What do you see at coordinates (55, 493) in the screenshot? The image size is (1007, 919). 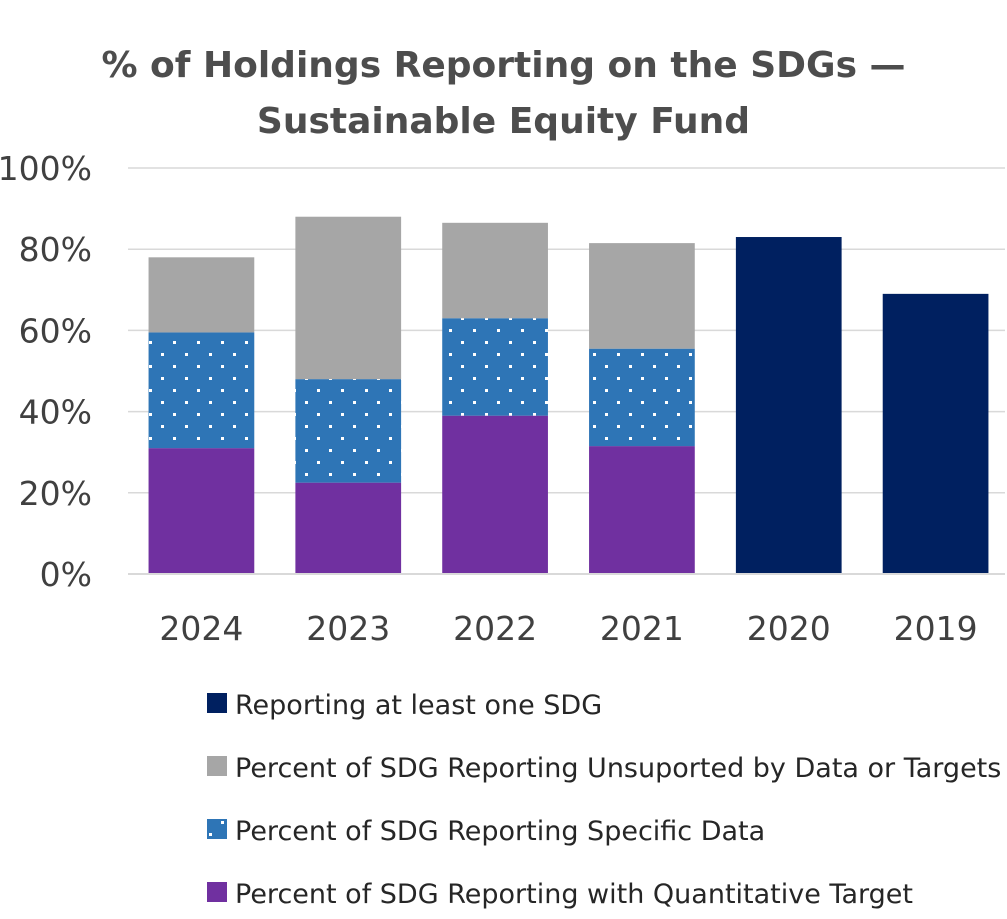 I see `y-tick-label: 20%` at bounding box center [55, 493].